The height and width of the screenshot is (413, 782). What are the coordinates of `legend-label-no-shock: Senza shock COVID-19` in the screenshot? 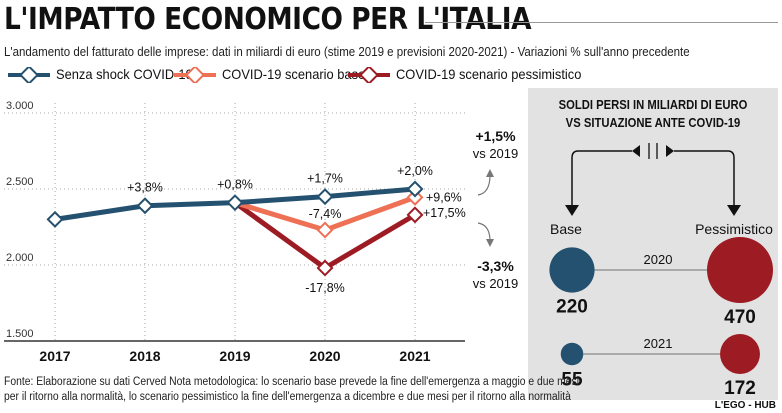 It's located at (124, 74).